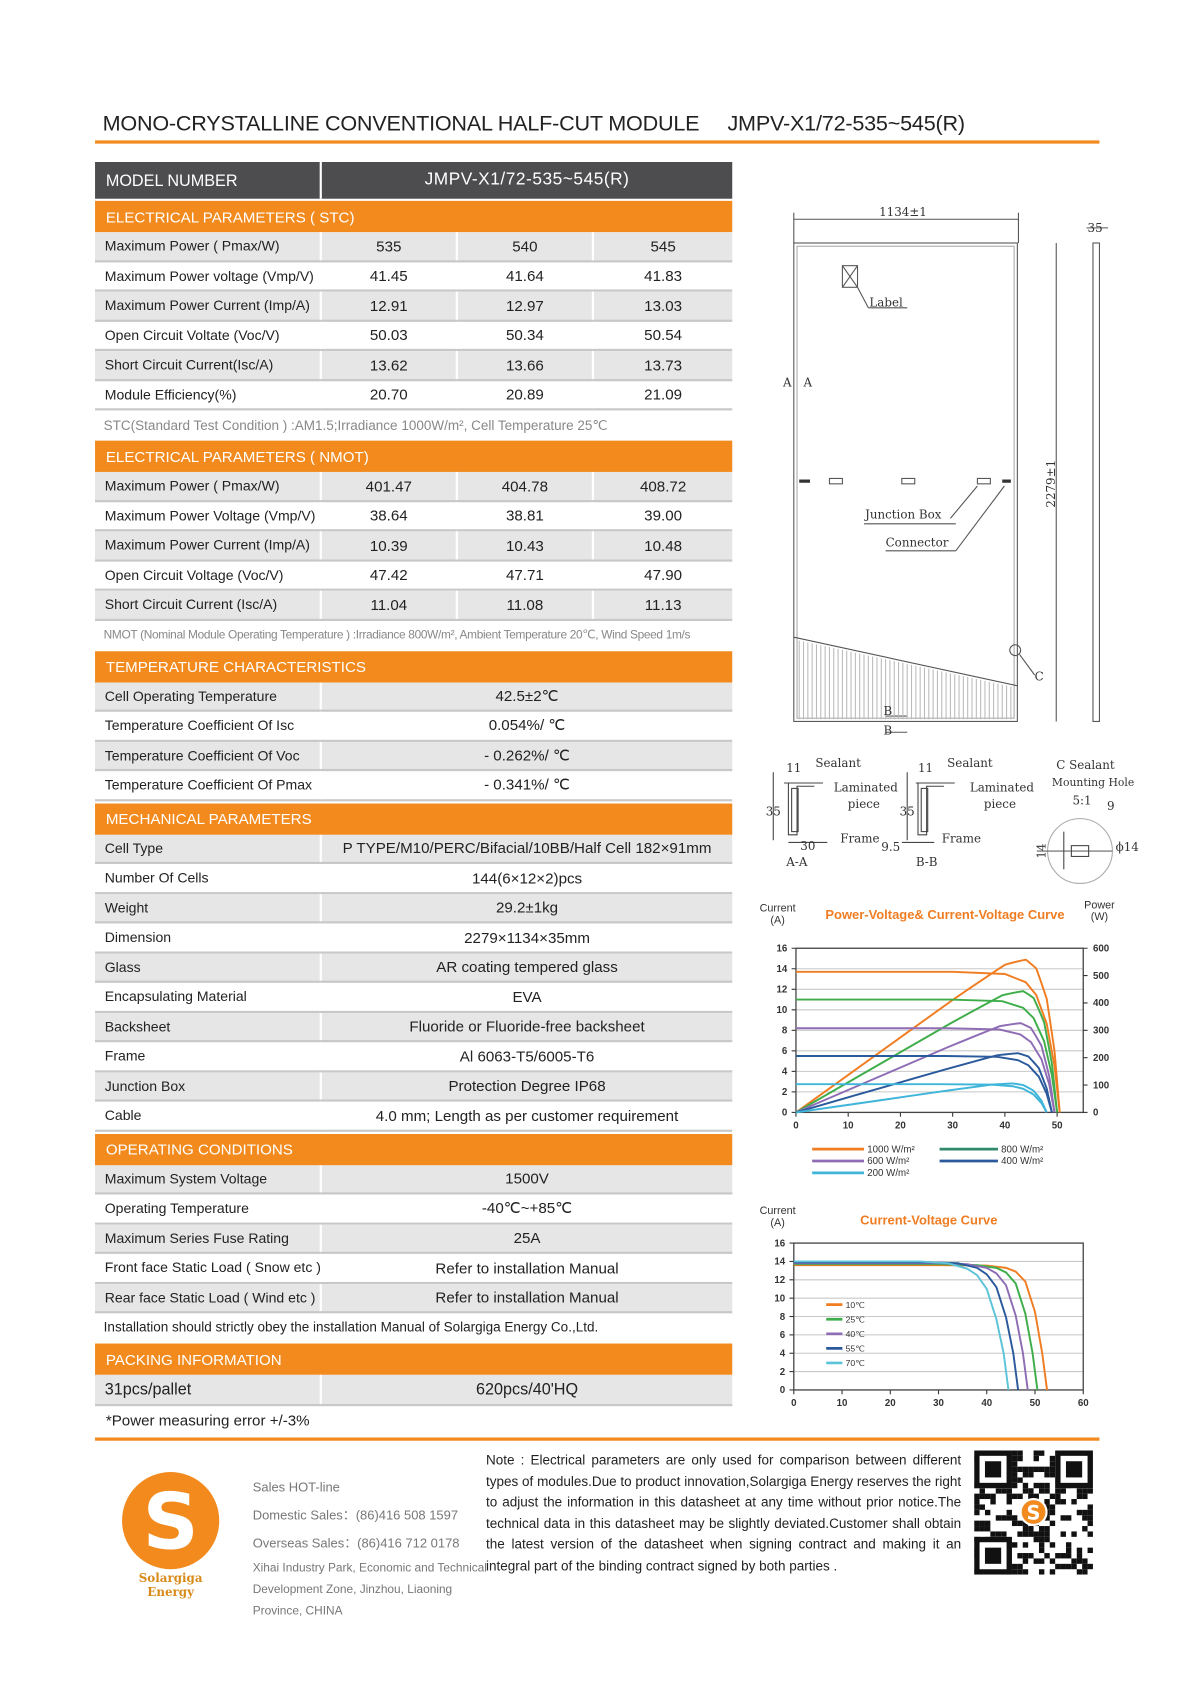  I want to click on x-tick-label: 10, so click(848, 1126).